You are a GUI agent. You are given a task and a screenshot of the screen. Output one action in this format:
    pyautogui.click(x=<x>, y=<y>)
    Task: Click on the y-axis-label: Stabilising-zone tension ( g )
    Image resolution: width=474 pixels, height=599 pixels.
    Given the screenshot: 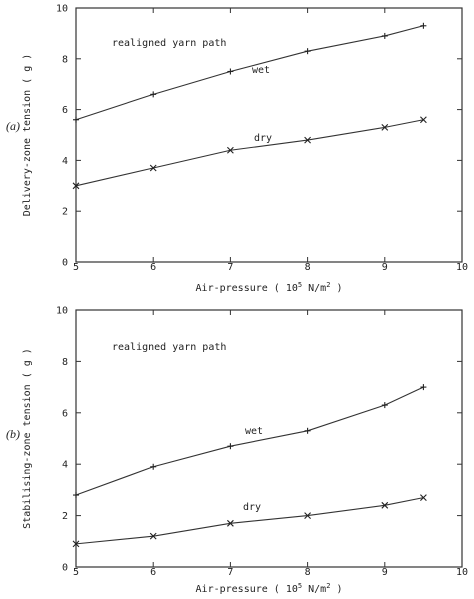 What is the action you would take?
    pyautogui.click(x=27, y=438)
    